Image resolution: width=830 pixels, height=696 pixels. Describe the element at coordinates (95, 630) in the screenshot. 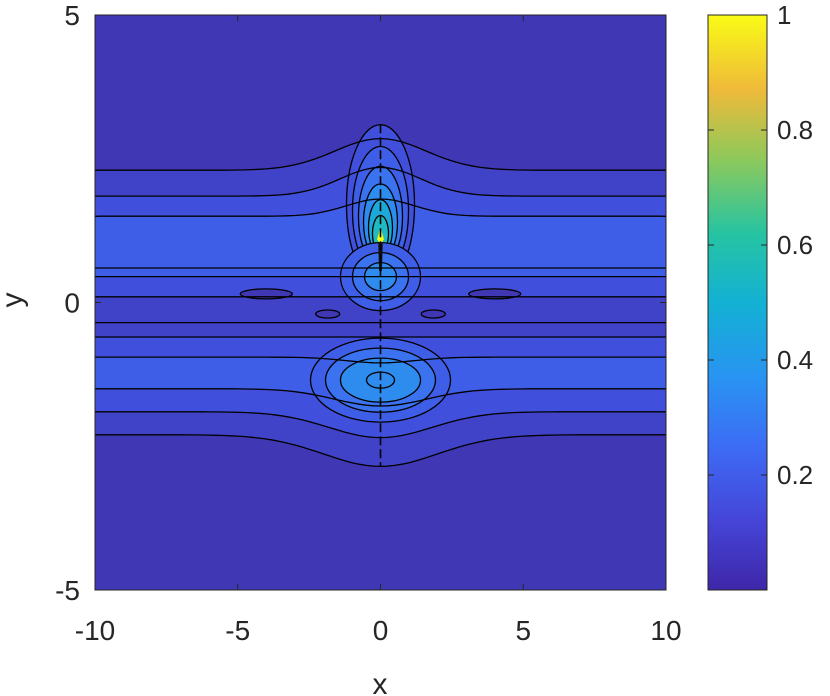

I see `x-tick-label: -10` at that location.